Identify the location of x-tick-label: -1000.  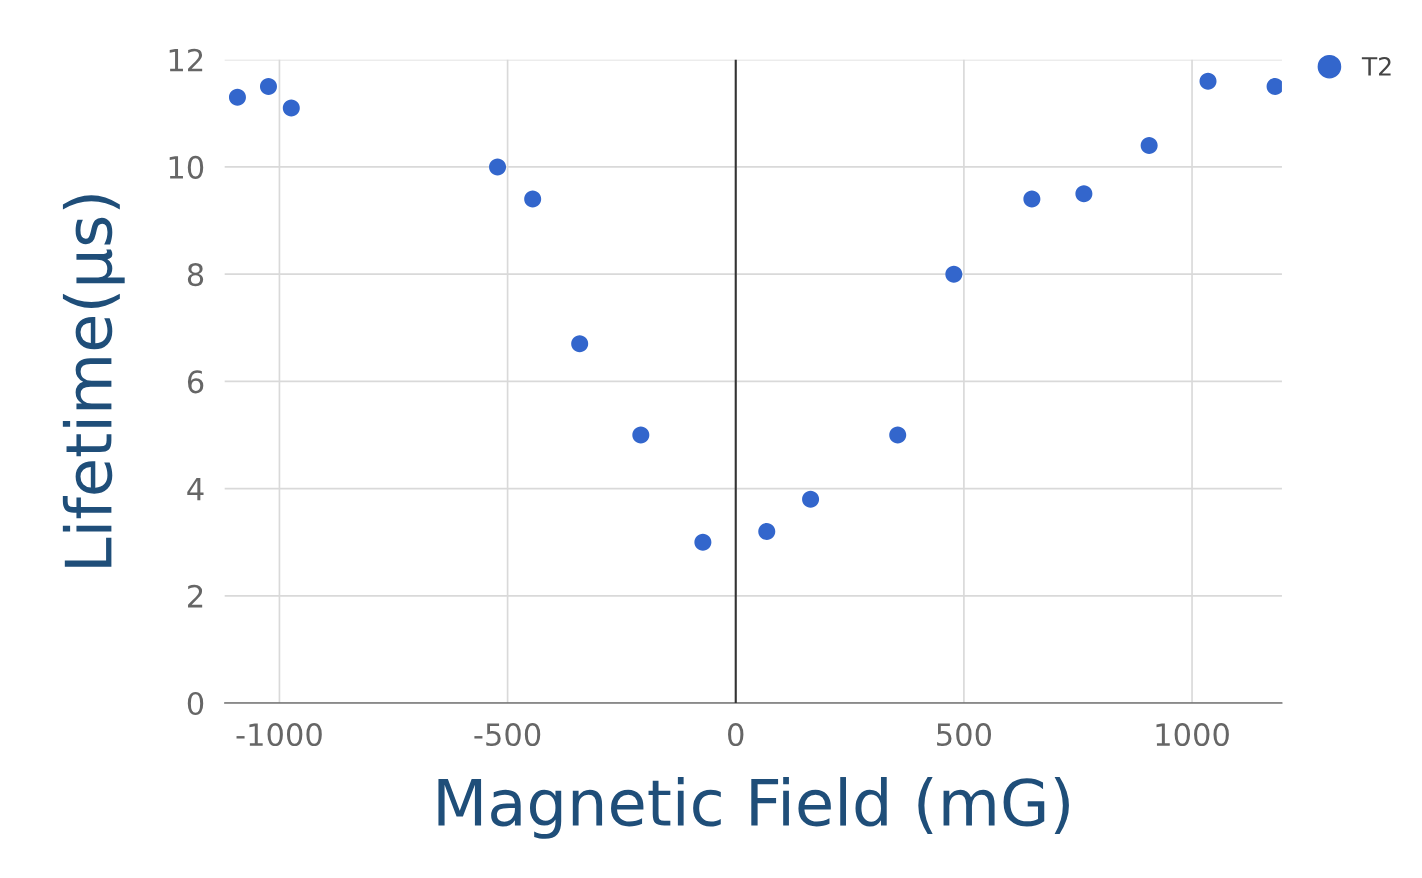
(279, 735).